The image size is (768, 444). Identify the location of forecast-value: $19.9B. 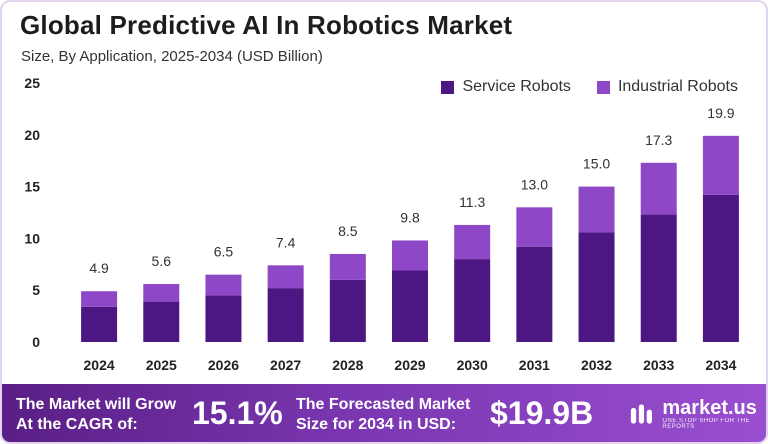
(542, 413).